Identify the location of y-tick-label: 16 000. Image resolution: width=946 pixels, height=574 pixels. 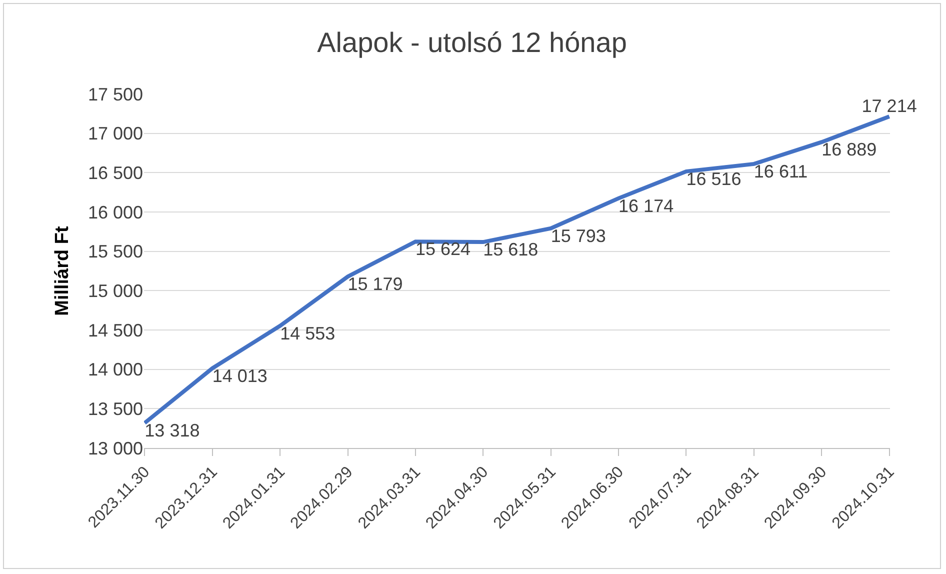
(115, 212).